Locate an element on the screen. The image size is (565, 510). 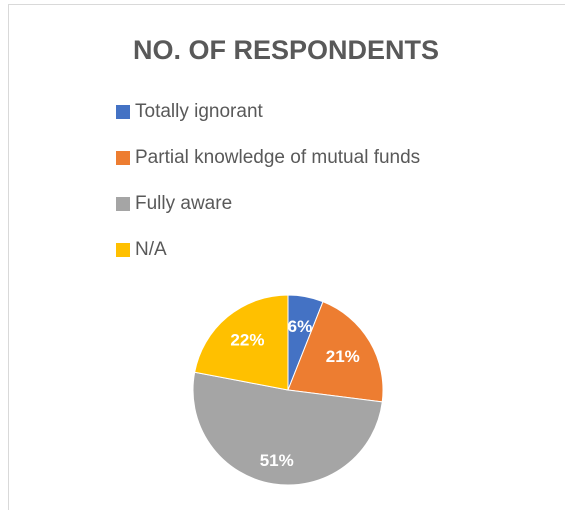
slice-label: 21% is located at coordinates (343, 356).